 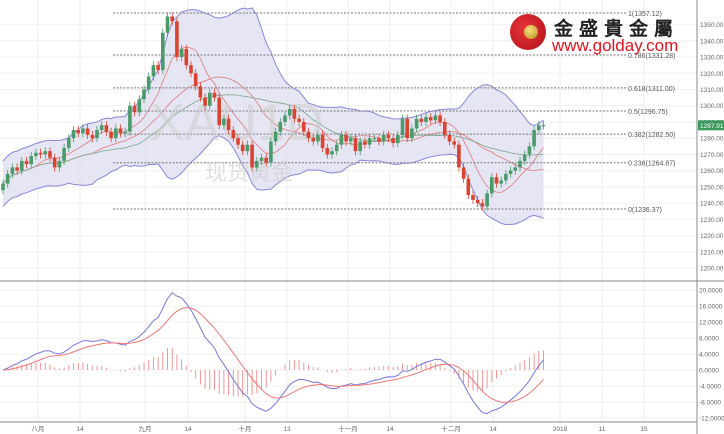 What do you see at coordinates (712, 220) in the screenshot?
I see `price-tick-label: 1230.00` at bounding box center [712, 220].